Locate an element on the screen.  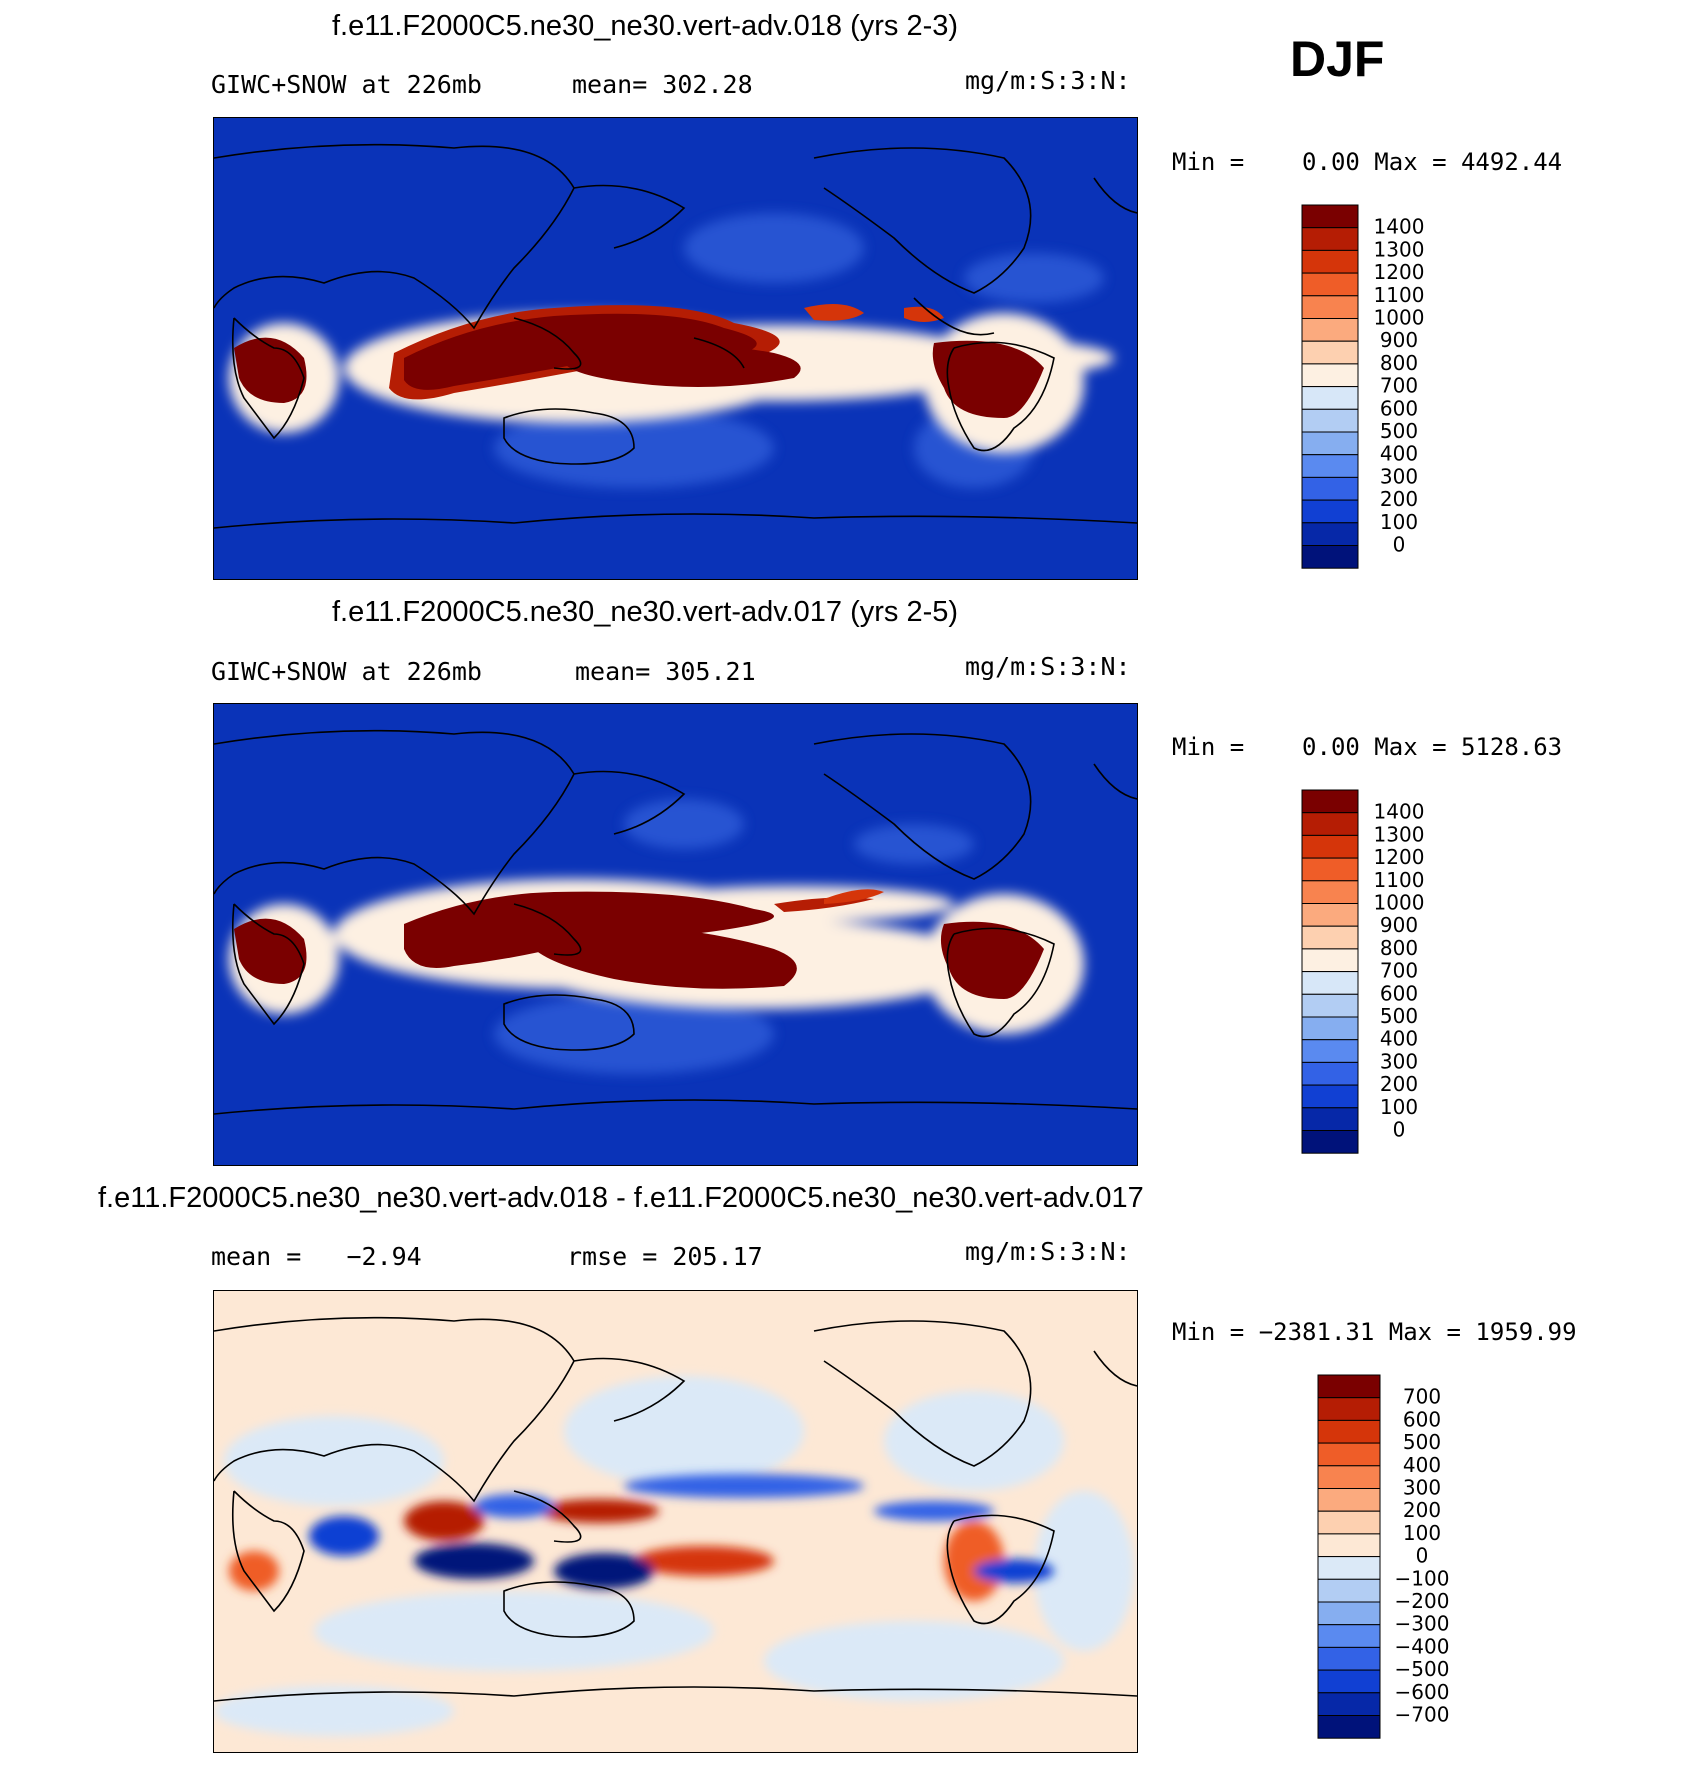
colorbar3-tick-label-4: 300 is located at coordinates (1422, 1488).